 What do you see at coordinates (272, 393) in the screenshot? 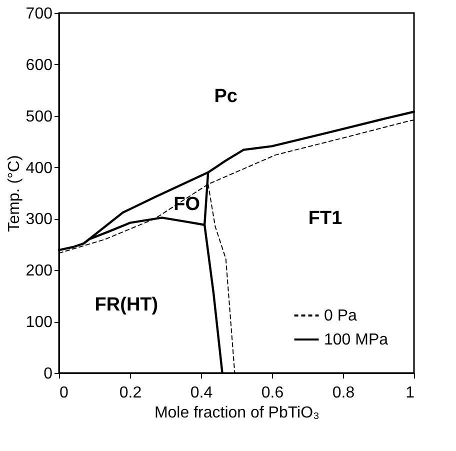
I see `x-tick-label: 0.6` at bounding box center [272, 393].